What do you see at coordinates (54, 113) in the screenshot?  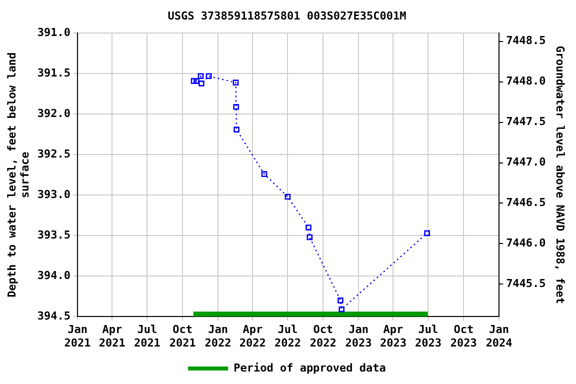 I see `y-tick-label: 392.0` at bounding box center [54, 113].